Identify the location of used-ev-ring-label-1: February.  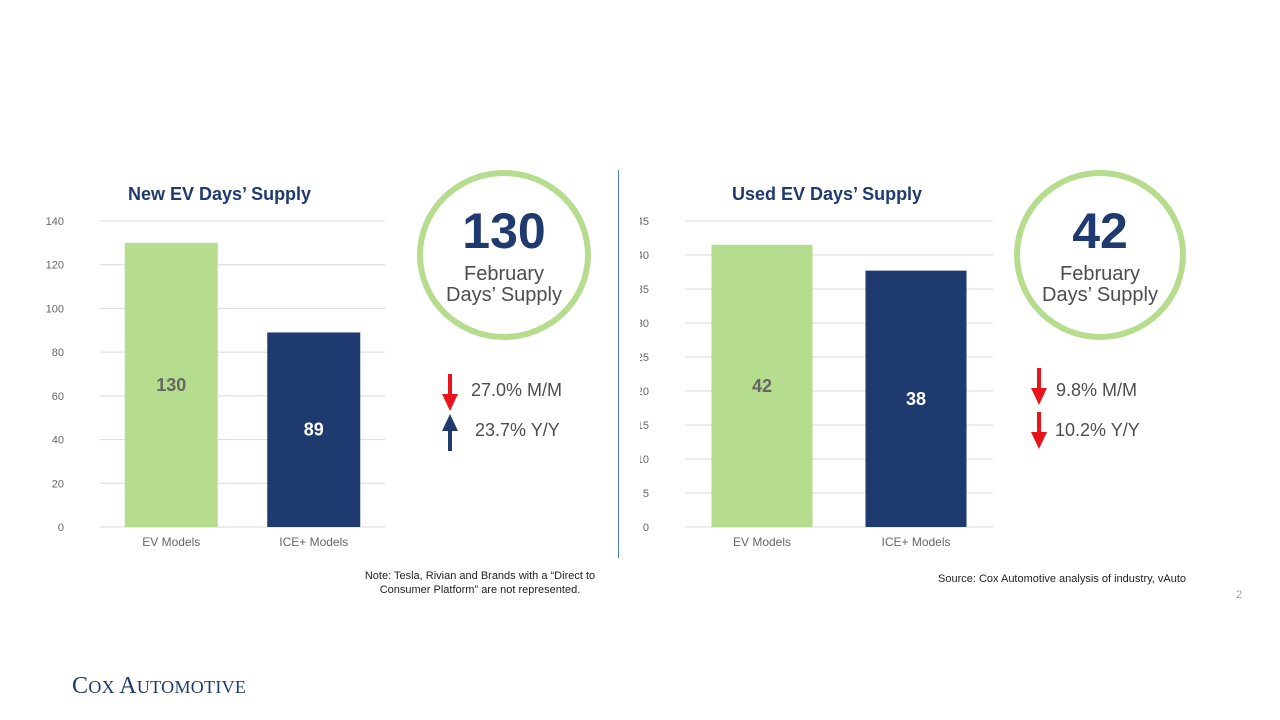
(1100, 274).